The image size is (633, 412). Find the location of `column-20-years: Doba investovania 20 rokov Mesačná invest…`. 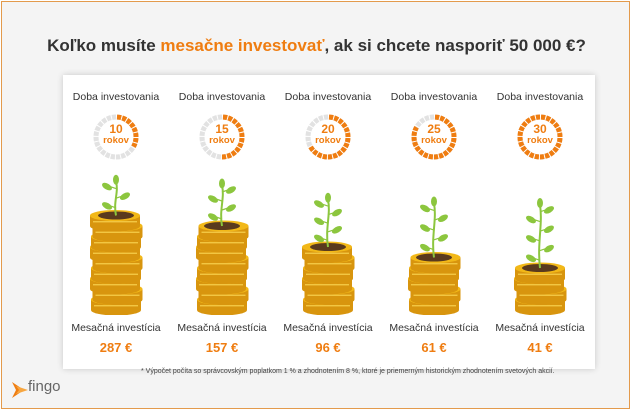

column-20-years: Doba investovania 20 rokov Mesačná invest… is located at coordinates (328, 222).